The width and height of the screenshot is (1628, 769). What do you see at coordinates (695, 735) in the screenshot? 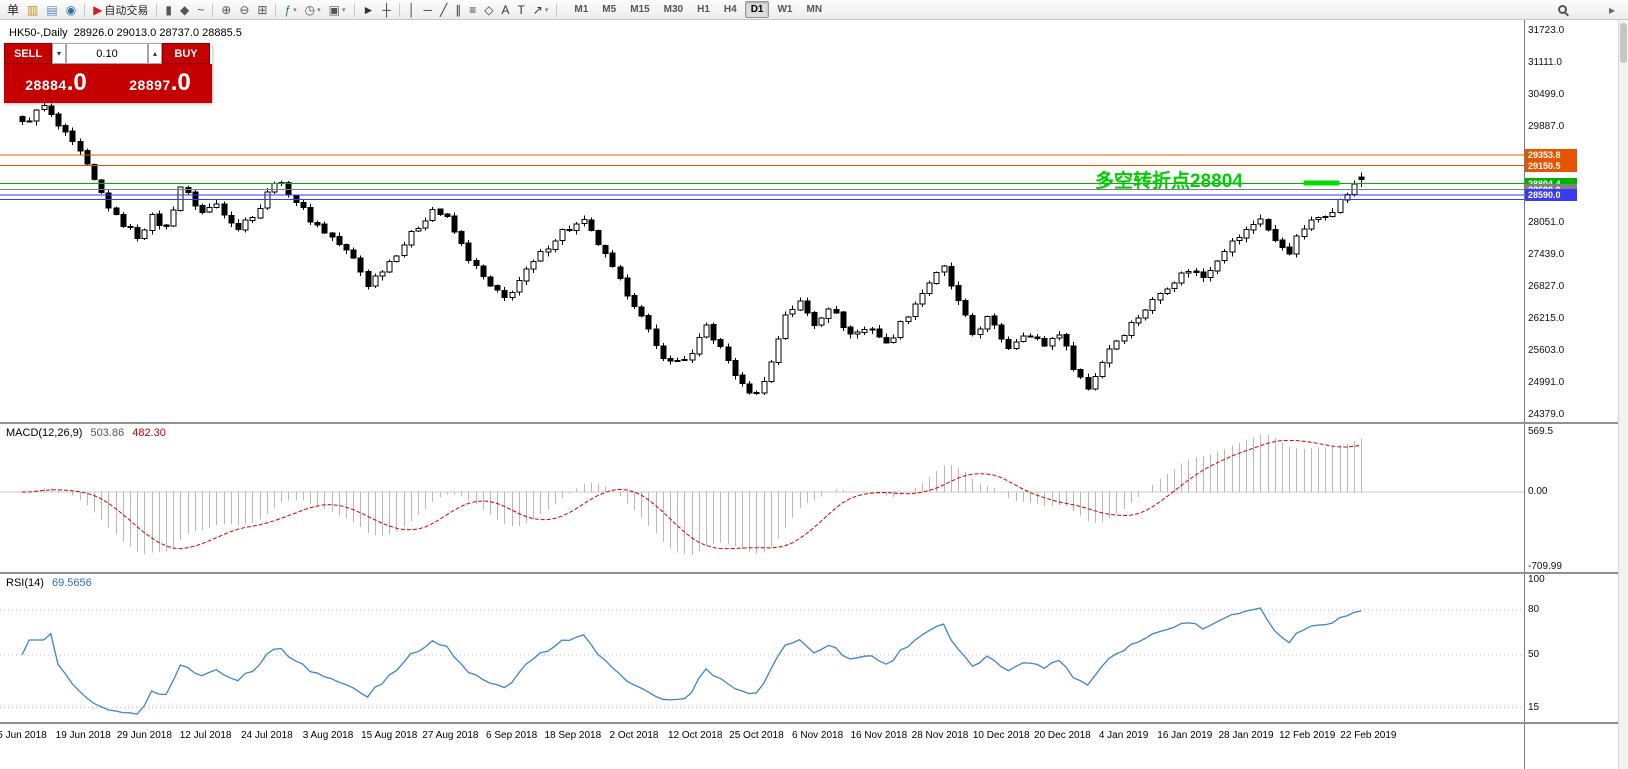
I see `time-axis-label: 12 Oct 2018` at bounding box center [695, 735].